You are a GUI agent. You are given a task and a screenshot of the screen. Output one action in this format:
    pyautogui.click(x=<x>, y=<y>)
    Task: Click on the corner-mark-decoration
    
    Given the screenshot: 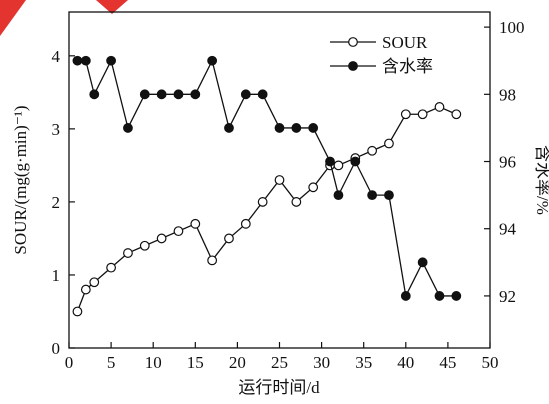 What is the action you would take?
    pyautogui.click(x=13, y=18)
    